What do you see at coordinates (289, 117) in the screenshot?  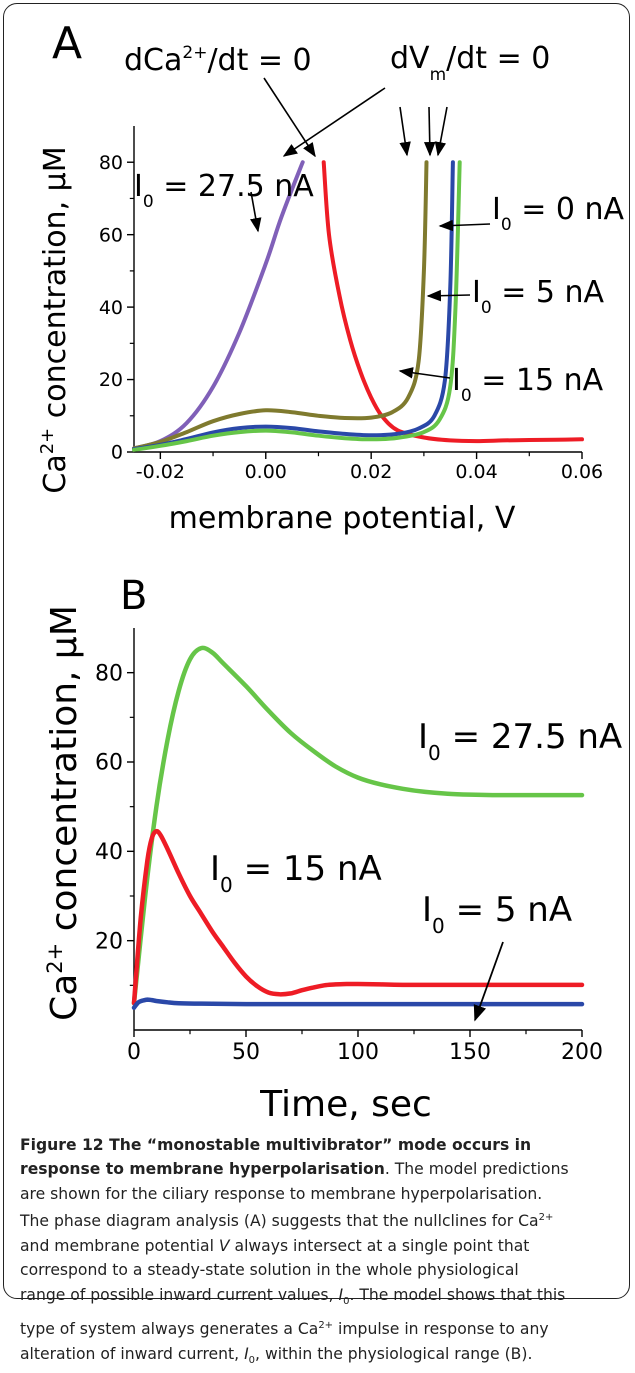 I see `arrow-to-ca-nullcline` at bounding box center [289, 117].